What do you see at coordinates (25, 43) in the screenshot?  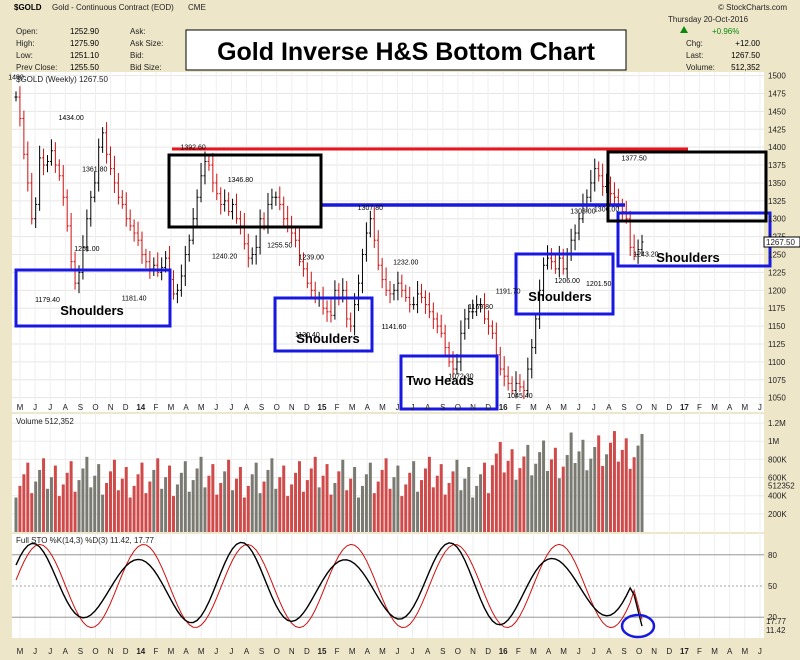 I see `high-label: High:` at bounding box center [25, 43].